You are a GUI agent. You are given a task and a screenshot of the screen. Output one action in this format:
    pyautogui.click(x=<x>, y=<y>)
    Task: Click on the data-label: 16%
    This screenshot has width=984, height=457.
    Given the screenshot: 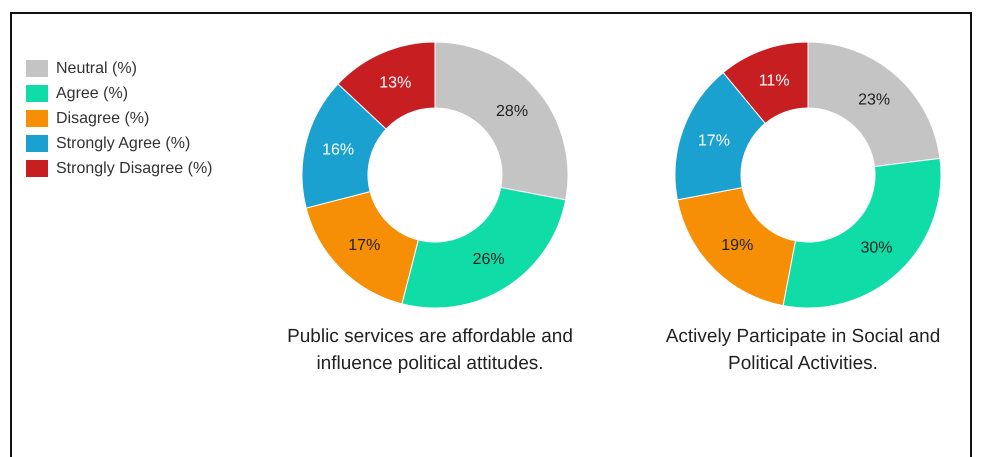 What is the action you would take?
    pyautogui.click(x=338, y=150)
    